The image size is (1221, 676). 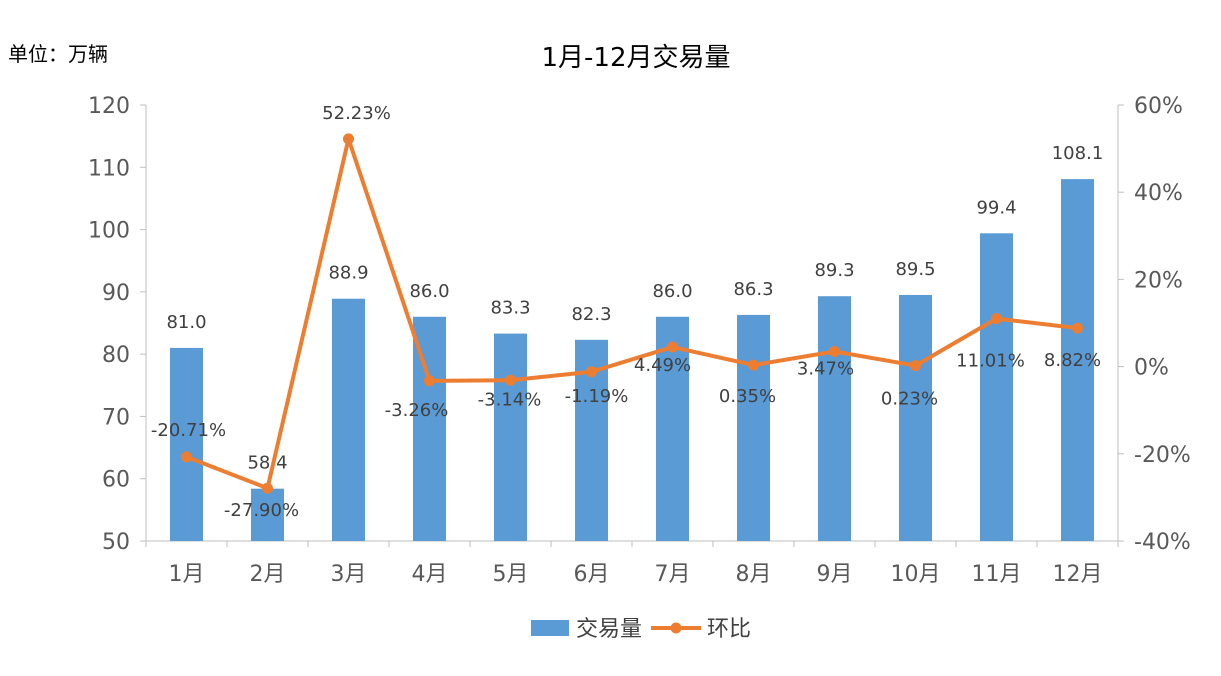 What do you see at coordinates (592, 574) in the screenshot?
I see `x-tick-label: 6月` at bounding box center [592, 574].